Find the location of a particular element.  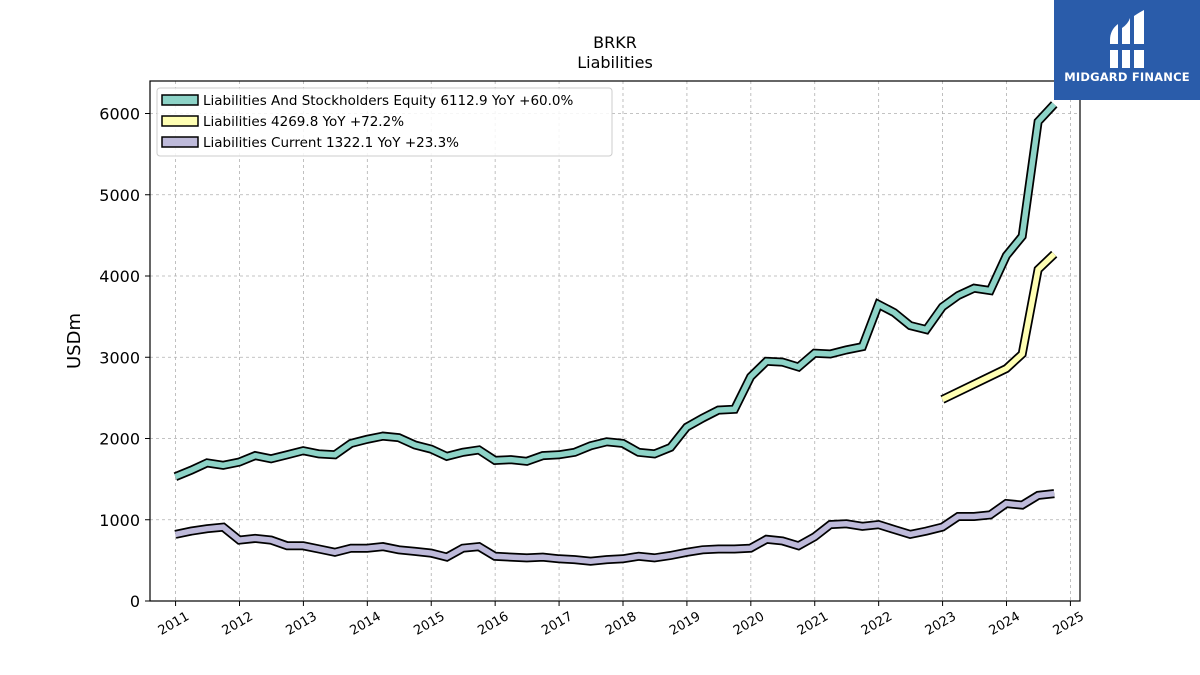

series-line-outline is located at coordinates (614, 527).